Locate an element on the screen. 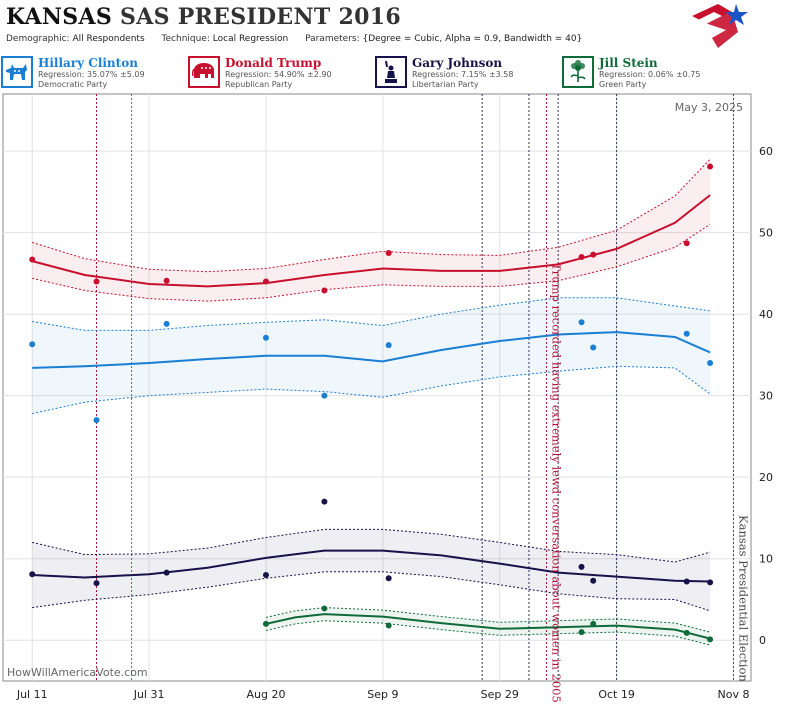 This screenshot has height=704, width=789. page-title: KANSAS SAS PRESIDENT 2016 is located at coordinates (203, 17).